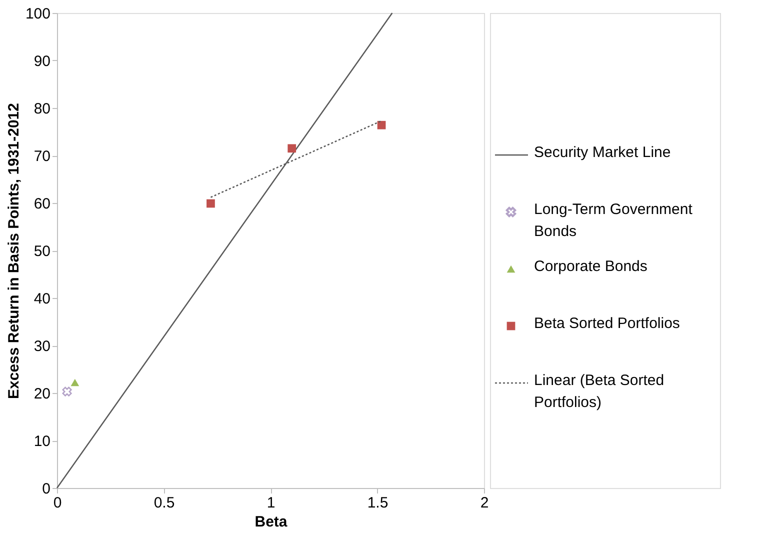  I want to click on legend-label: Long-Term Government Bonds, so click(614, 220).